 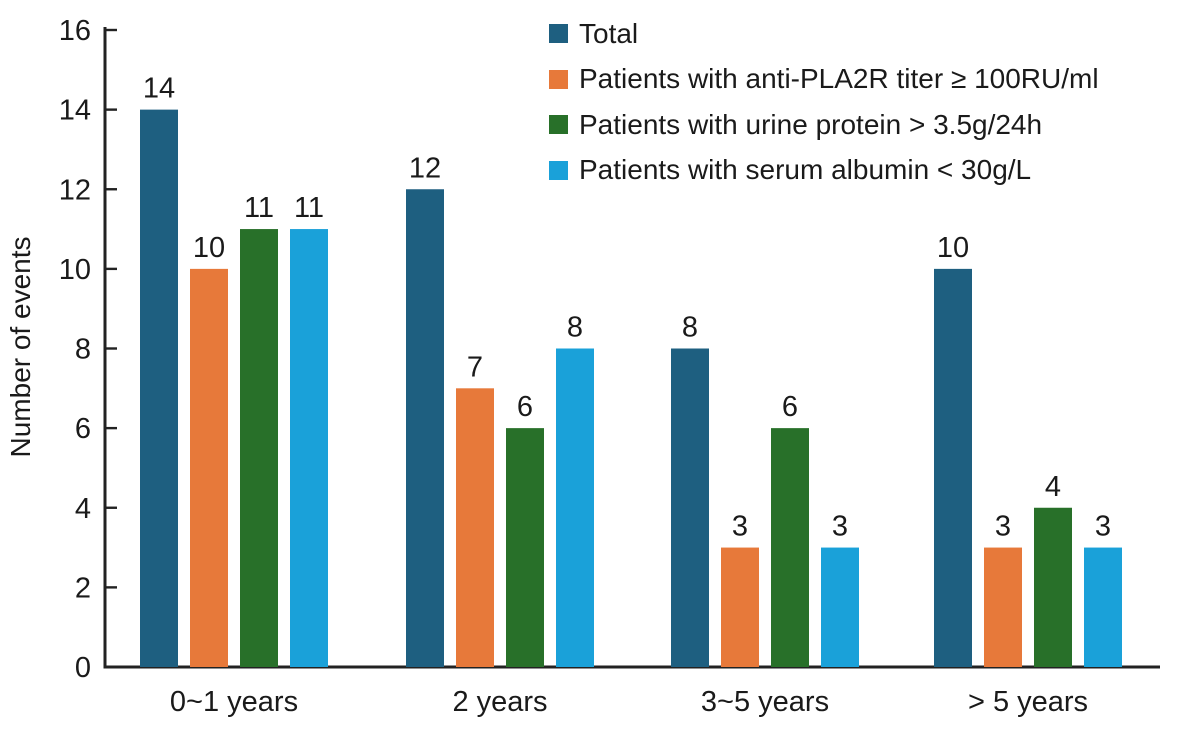 What do you see at coordinates (259, 448) in the screenshot?
I see `bar-series2-group0` at bounding box center [259, 448].